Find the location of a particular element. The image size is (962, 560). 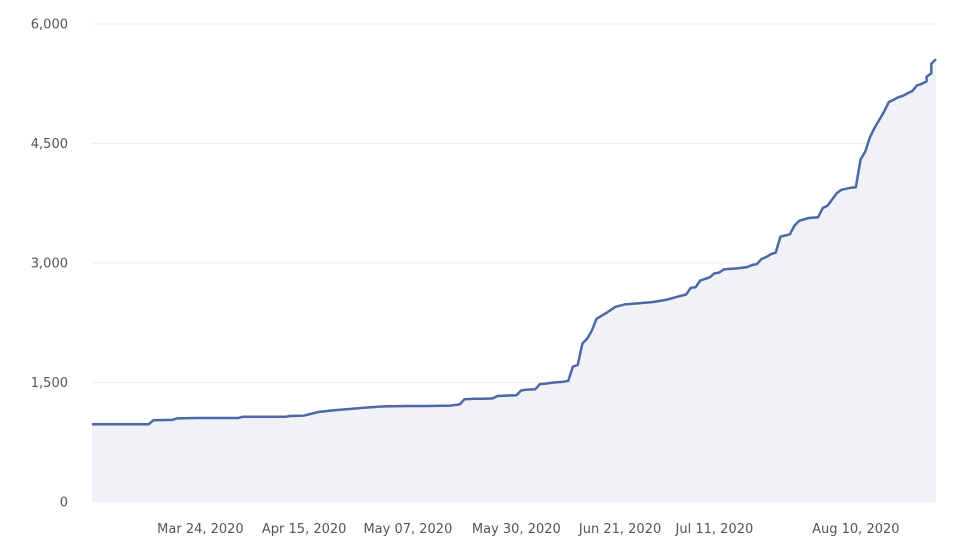

y-axis: 0 1,500 3,000 4,500 6,000 is located at coordinates (49, 264).